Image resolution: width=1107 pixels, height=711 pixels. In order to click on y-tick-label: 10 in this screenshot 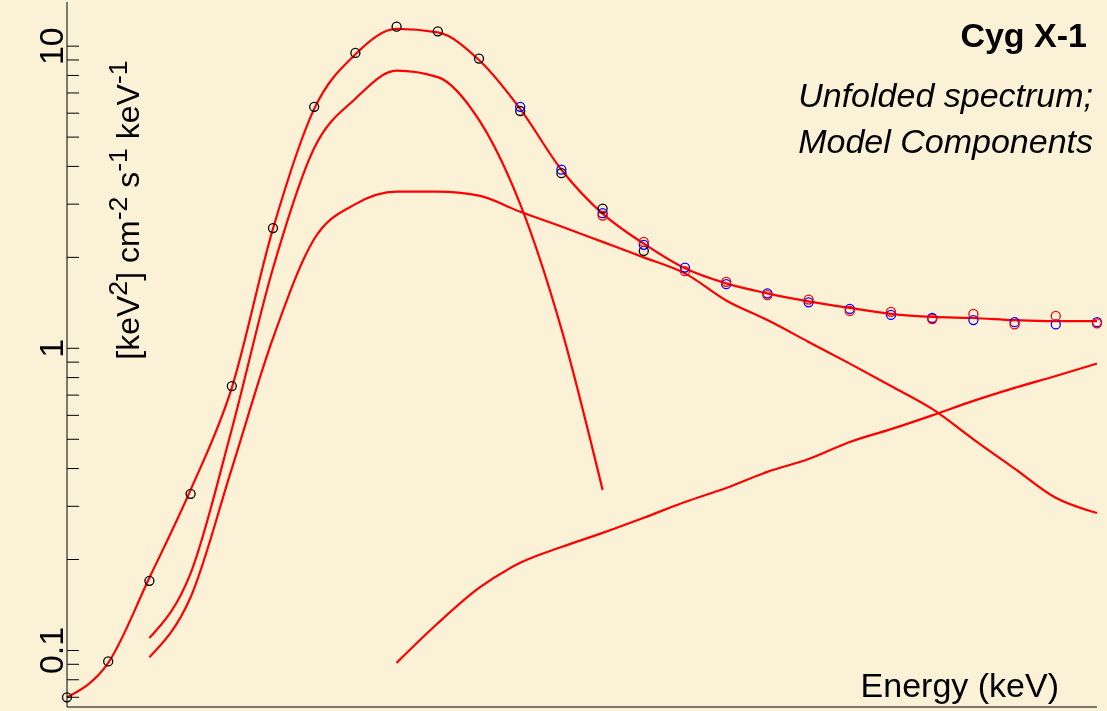, I will do `click(51, 46)`.